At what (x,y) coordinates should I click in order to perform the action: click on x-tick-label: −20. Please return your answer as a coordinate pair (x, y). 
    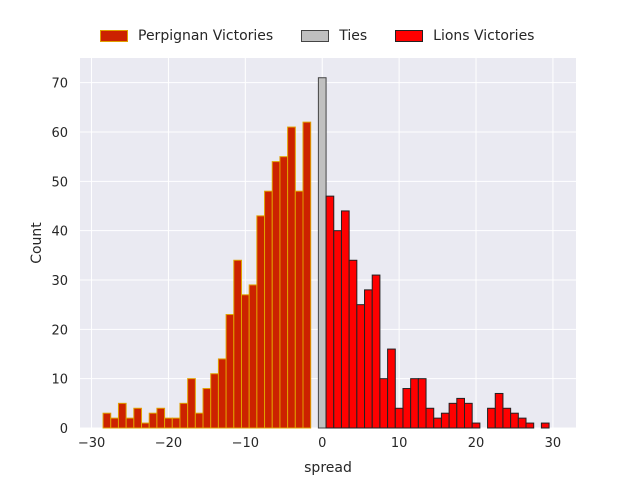
    Looking at the image, I should click on (168, 443).